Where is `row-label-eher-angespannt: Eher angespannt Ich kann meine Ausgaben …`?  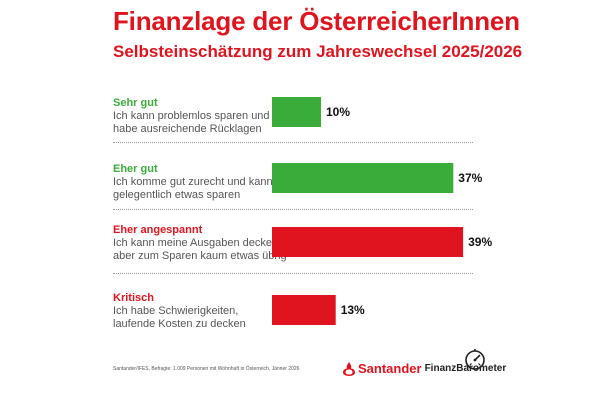 row-label-eher-angespannt: Eher angespannt Ich kann meine Ausgaben … is located at coordinates (200, 243).